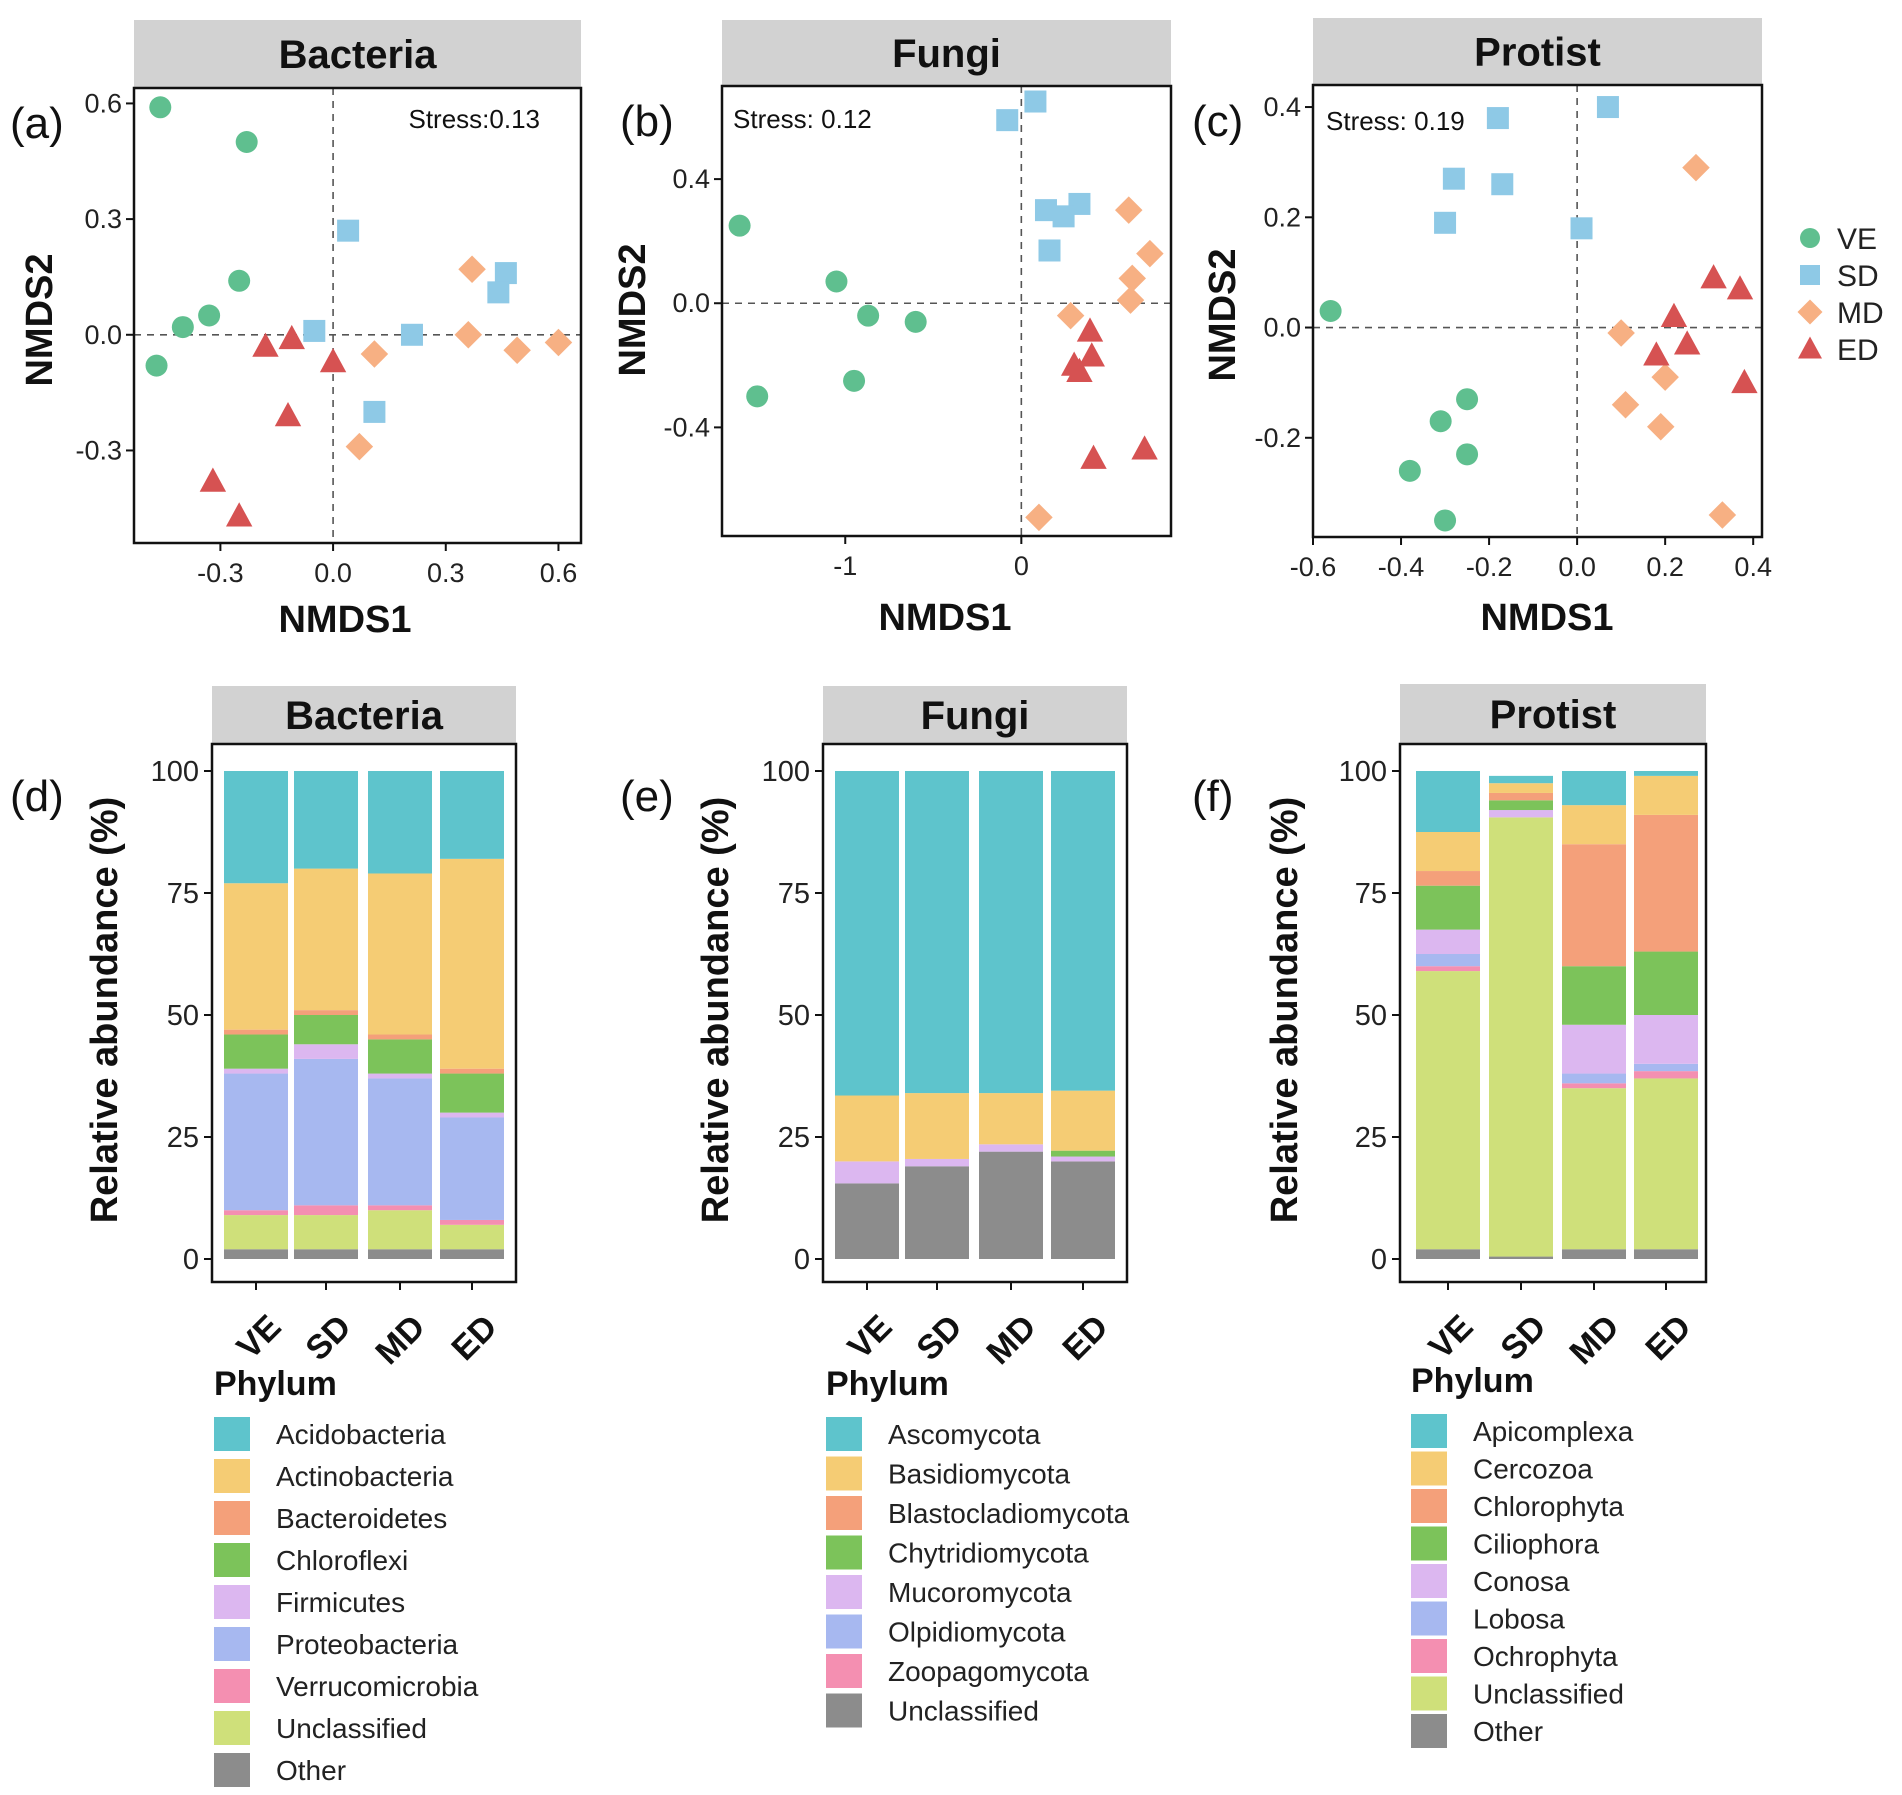 The width and height of the screenshot is (1902, 1795). I want to click on y-tick-label: 50, so click(183, 1016).